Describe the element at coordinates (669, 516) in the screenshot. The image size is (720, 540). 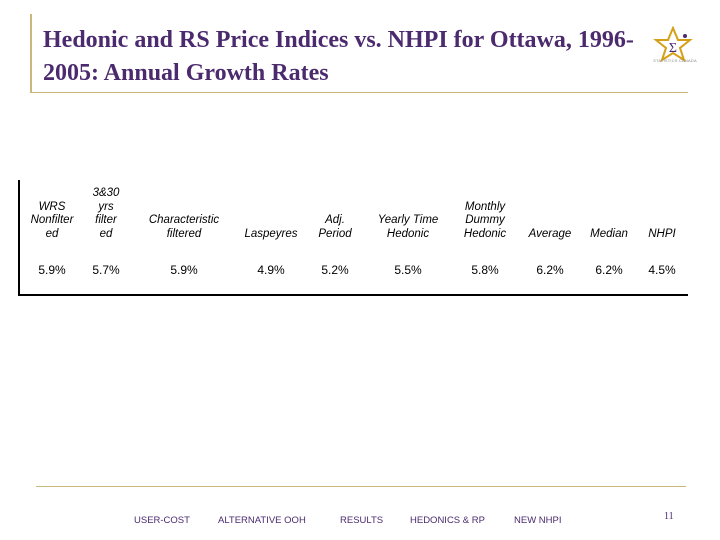
I see `page-number: 11` at that location.